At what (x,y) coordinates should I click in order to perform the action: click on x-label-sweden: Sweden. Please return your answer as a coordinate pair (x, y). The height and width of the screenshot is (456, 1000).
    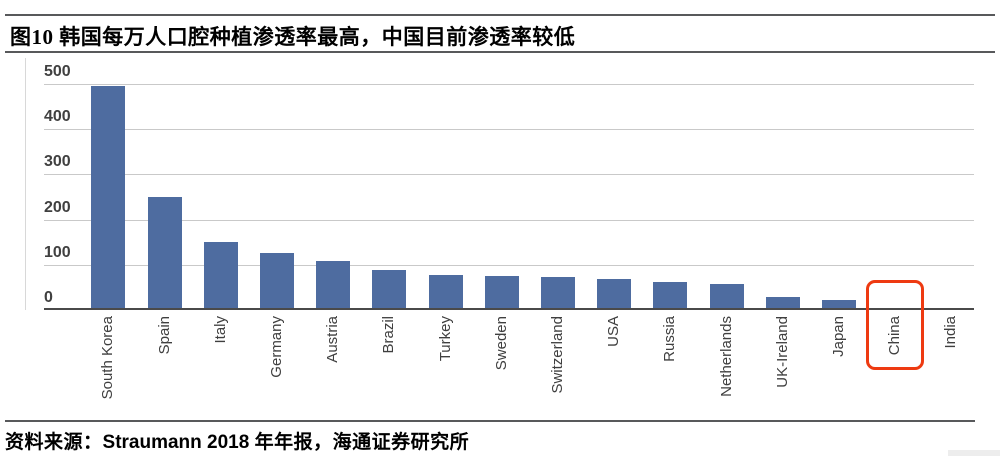
    Looking at the image, I should click on (501, 343).